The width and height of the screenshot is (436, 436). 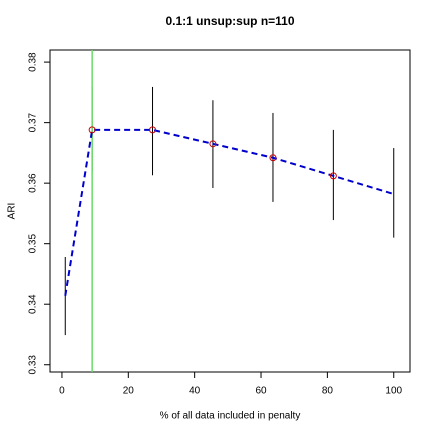 What do you see at coordinates (129, 391) in the screenshot?
I see `x-tick-label: 20` at bounding box center [129, 391].